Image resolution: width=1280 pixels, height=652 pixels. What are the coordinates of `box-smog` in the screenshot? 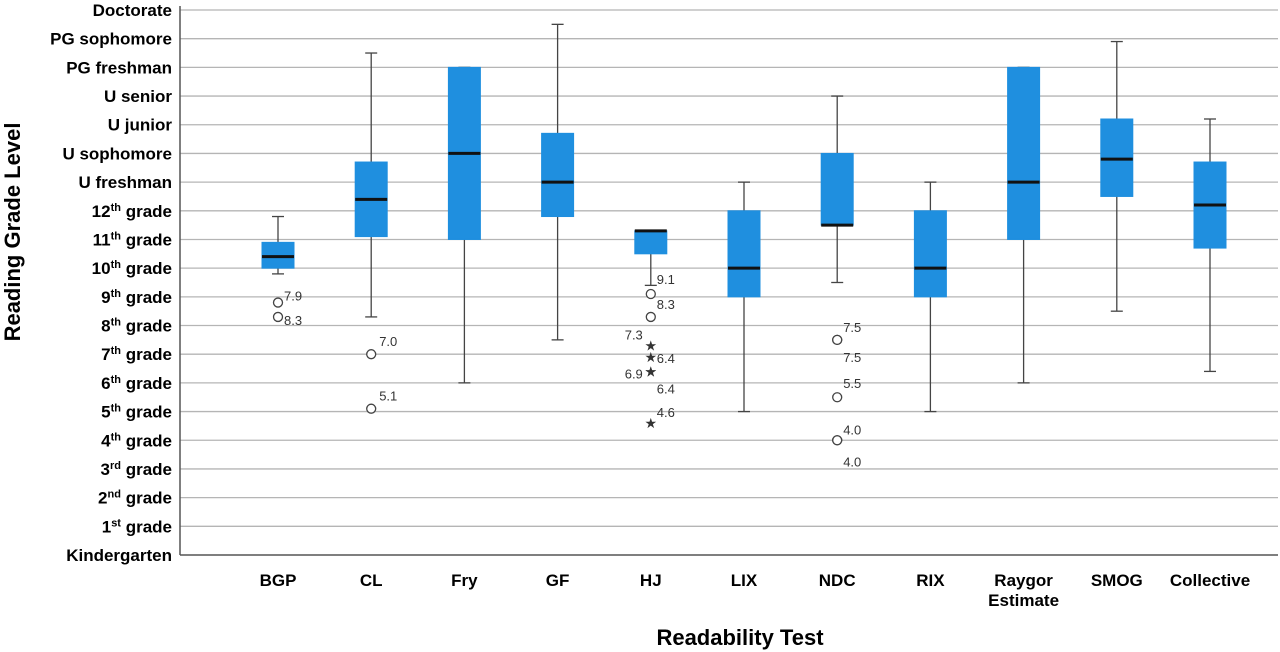 It's located at (1117, 176).